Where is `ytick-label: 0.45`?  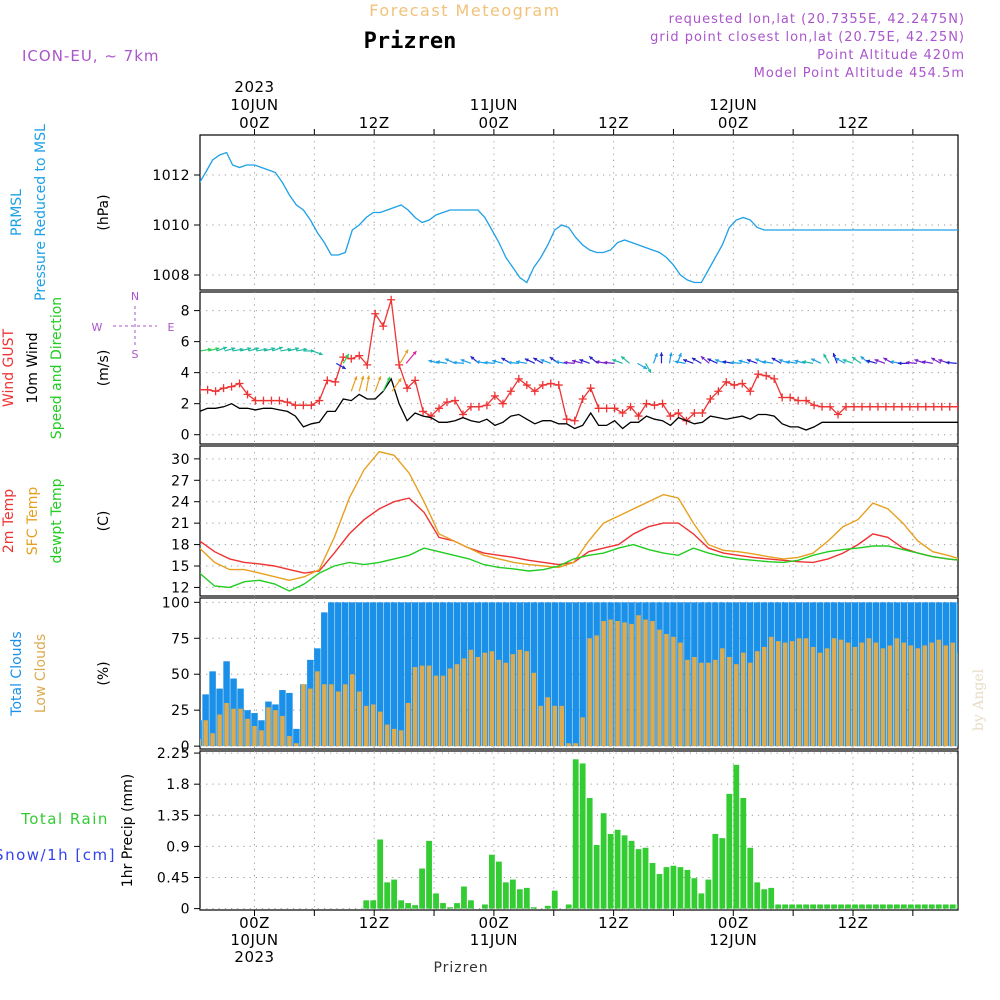 ytick-label: 0.45 is located at coordinates (173, 879).